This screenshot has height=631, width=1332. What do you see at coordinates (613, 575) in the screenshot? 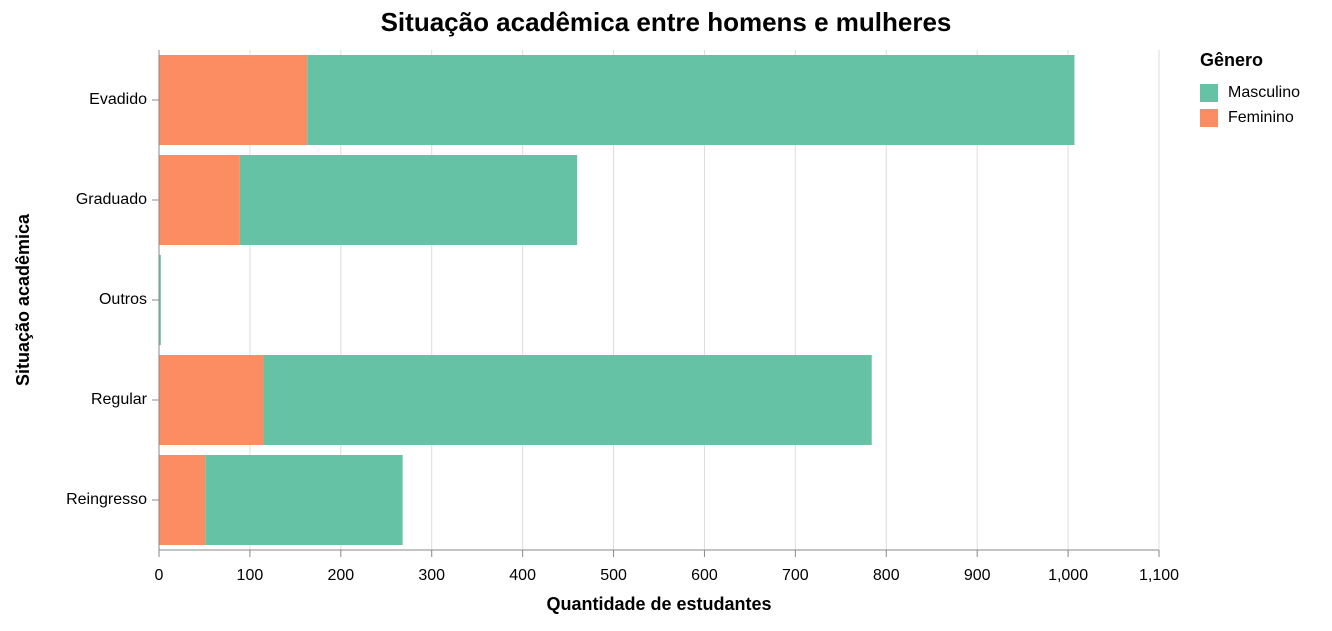
I see `x-tick-label: 500` at bounding box center [613, 575].